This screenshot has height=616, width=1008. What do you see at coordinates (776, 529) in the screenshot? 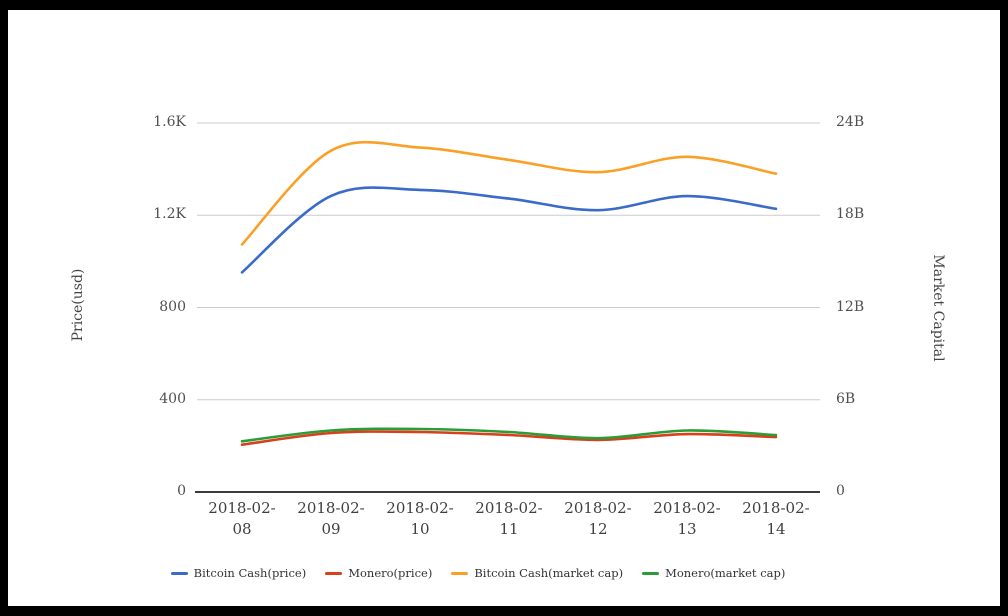
I see `x-tick-line2: 14` at bounding box center [776, 529].